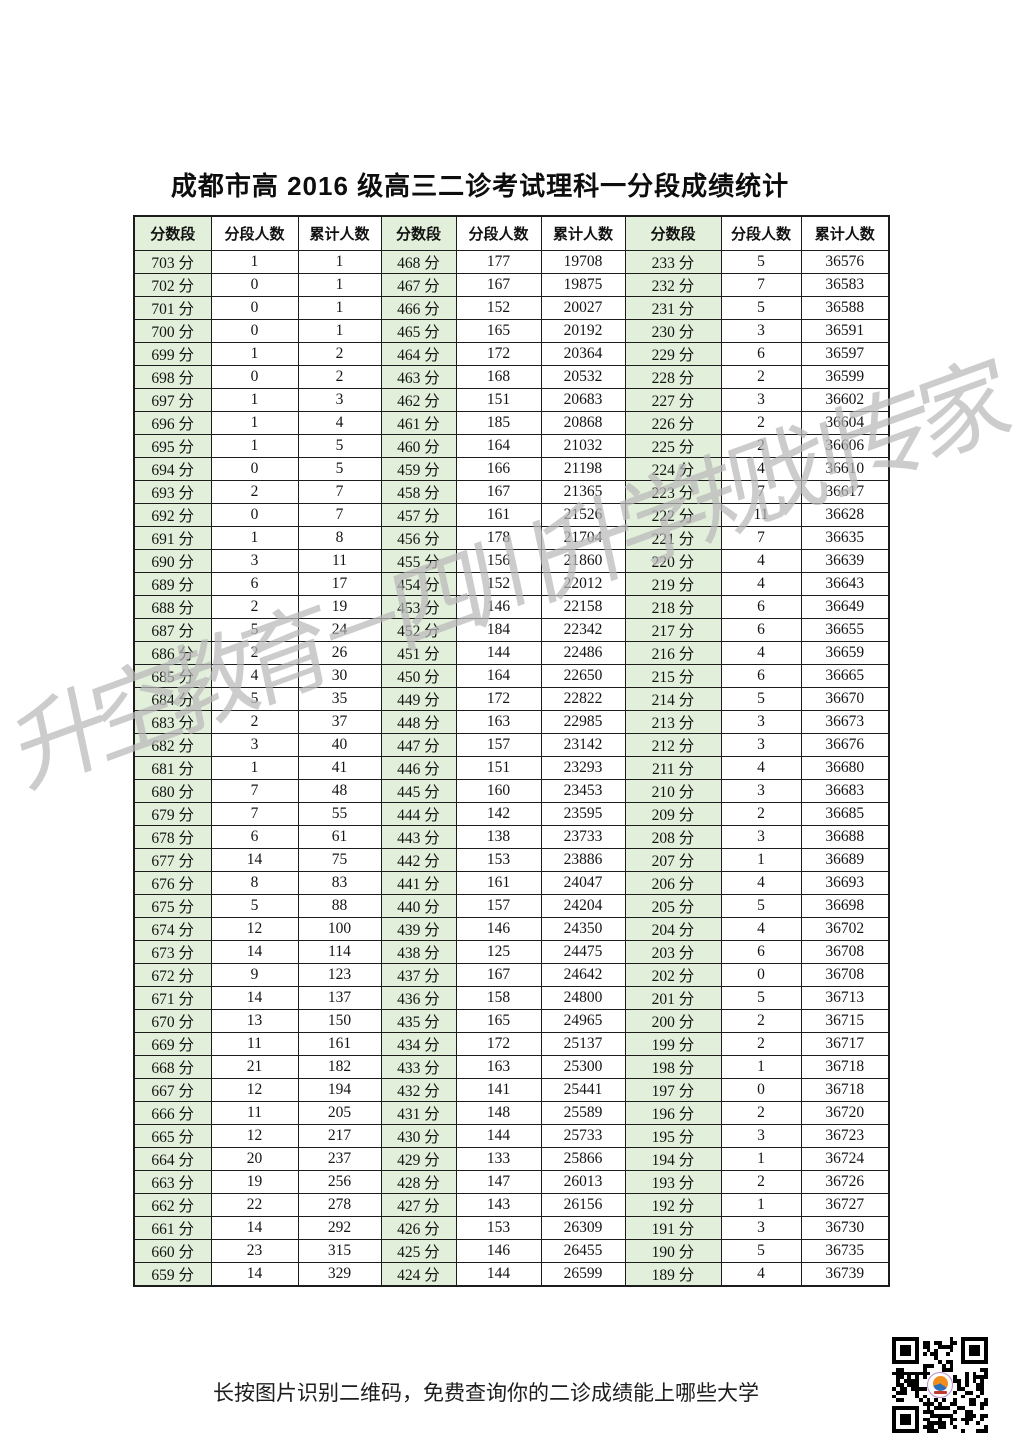 This screenshot has width=1024, height=1448. I want to click on cumulative-count-cell: 100, so click(339, 928).